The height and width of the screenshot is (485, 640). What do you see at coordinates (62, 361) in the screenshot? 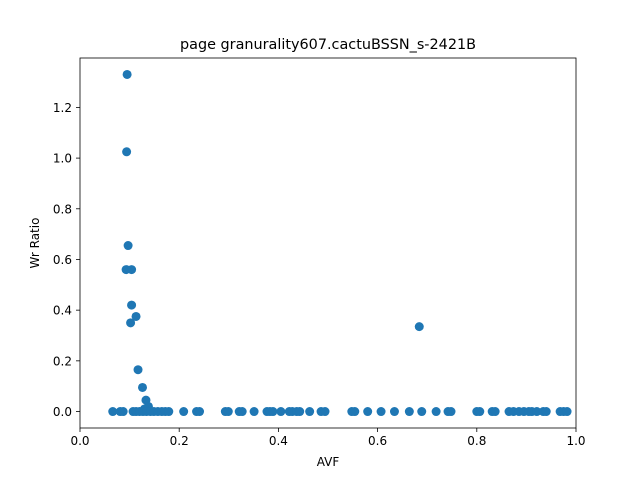
I see `y-tick-label: 0.2` at bounding box center [62, 361].